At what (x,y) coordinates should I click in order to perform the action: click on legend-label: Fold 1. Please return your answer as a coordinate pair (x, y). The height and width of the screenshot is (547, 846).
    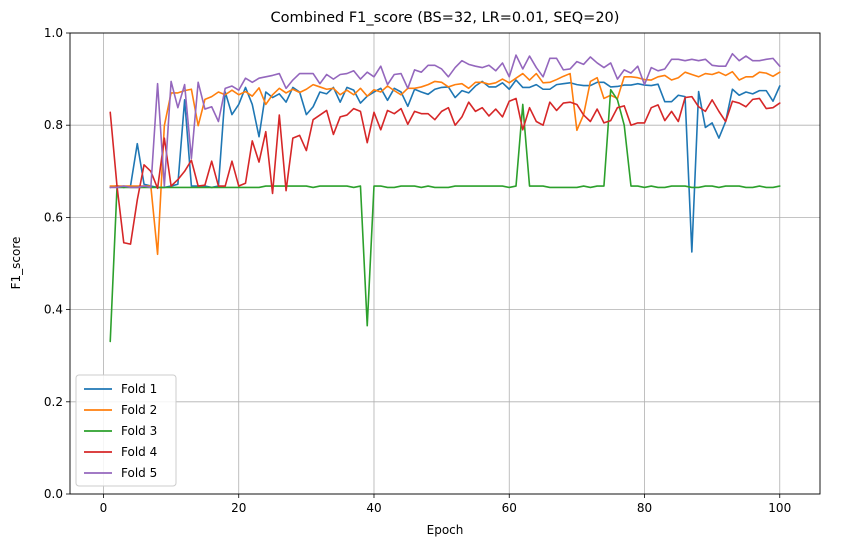
    Looking at the image, I should click on (139, 389).